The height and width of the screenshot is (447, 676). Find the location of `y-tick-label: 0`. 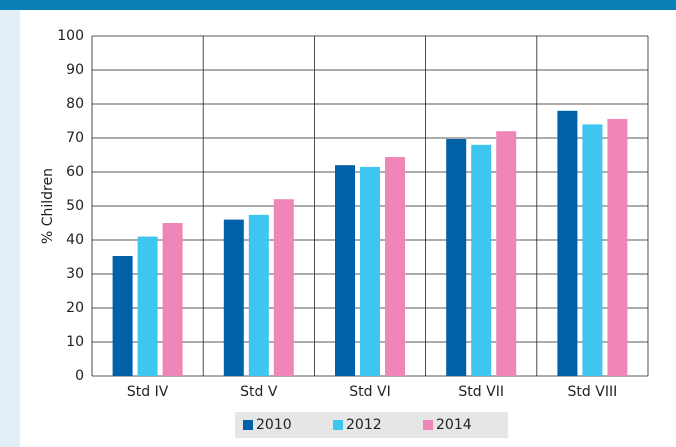

y-tick-label: 0 is located at coordinates (79, 376).